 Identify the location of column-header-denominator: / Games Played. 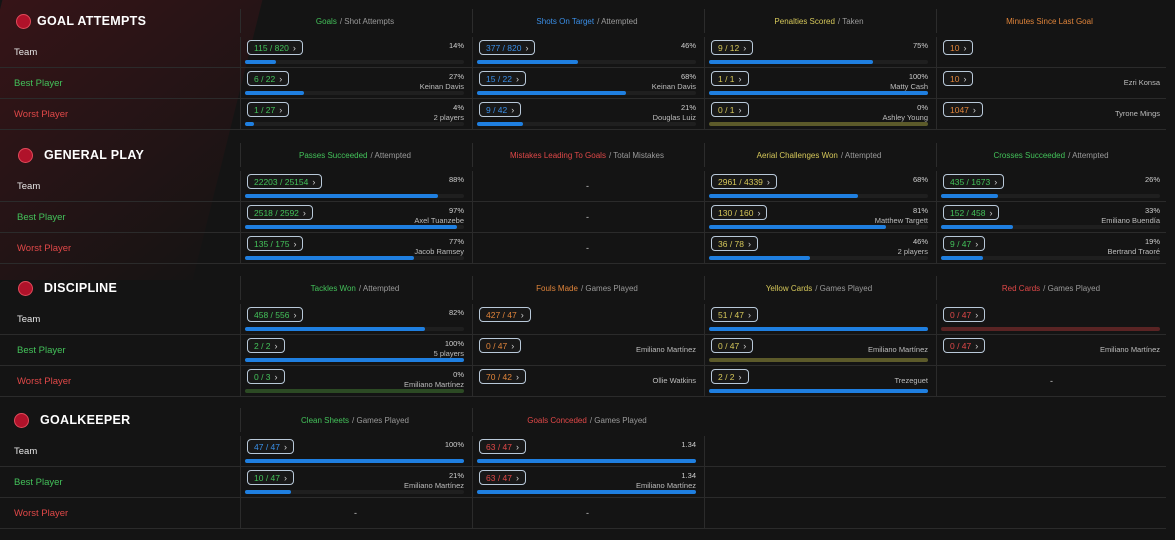
(1072, 288).